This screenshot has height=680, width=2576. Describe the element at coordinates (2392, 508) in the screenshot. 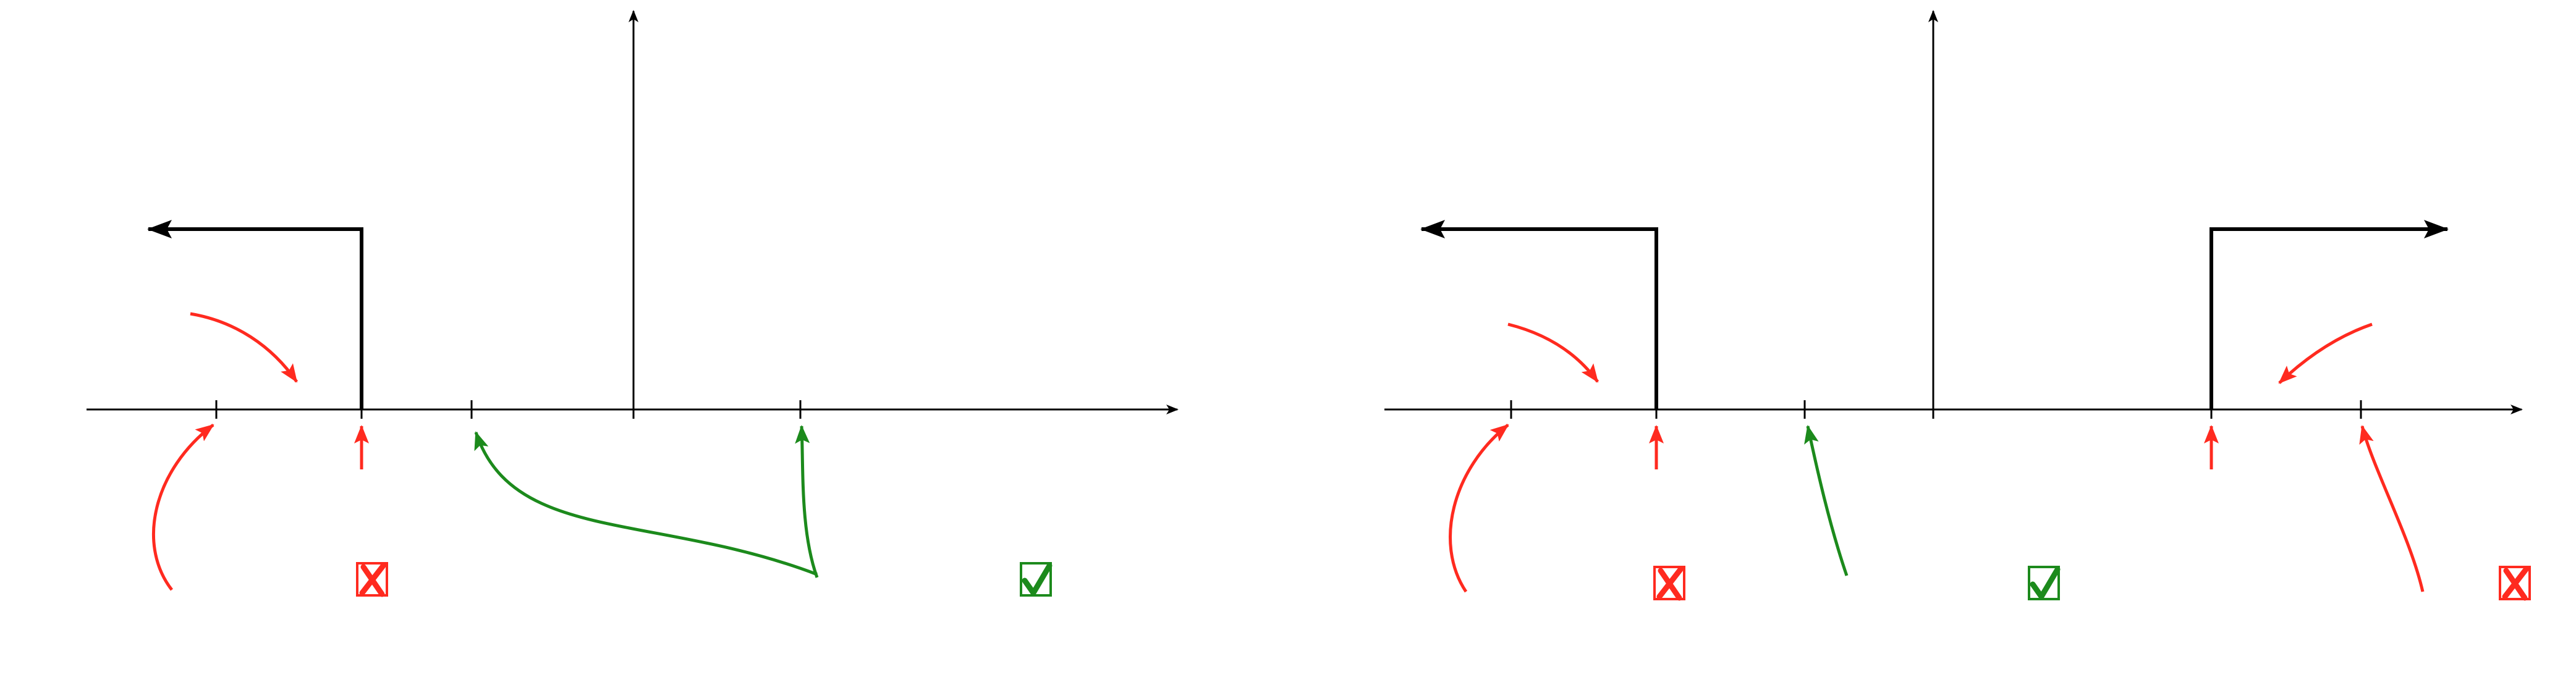

I see `reject-statistic-arrow-right` at that location.